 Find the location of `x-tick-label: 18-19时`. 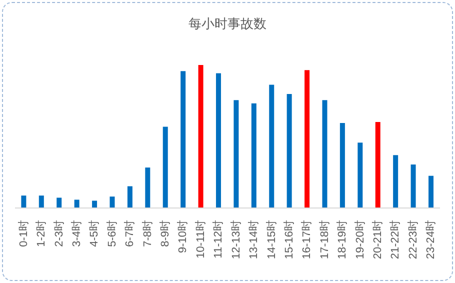

x-tick-label: 18-19时 is located at coordinates (342, 240).